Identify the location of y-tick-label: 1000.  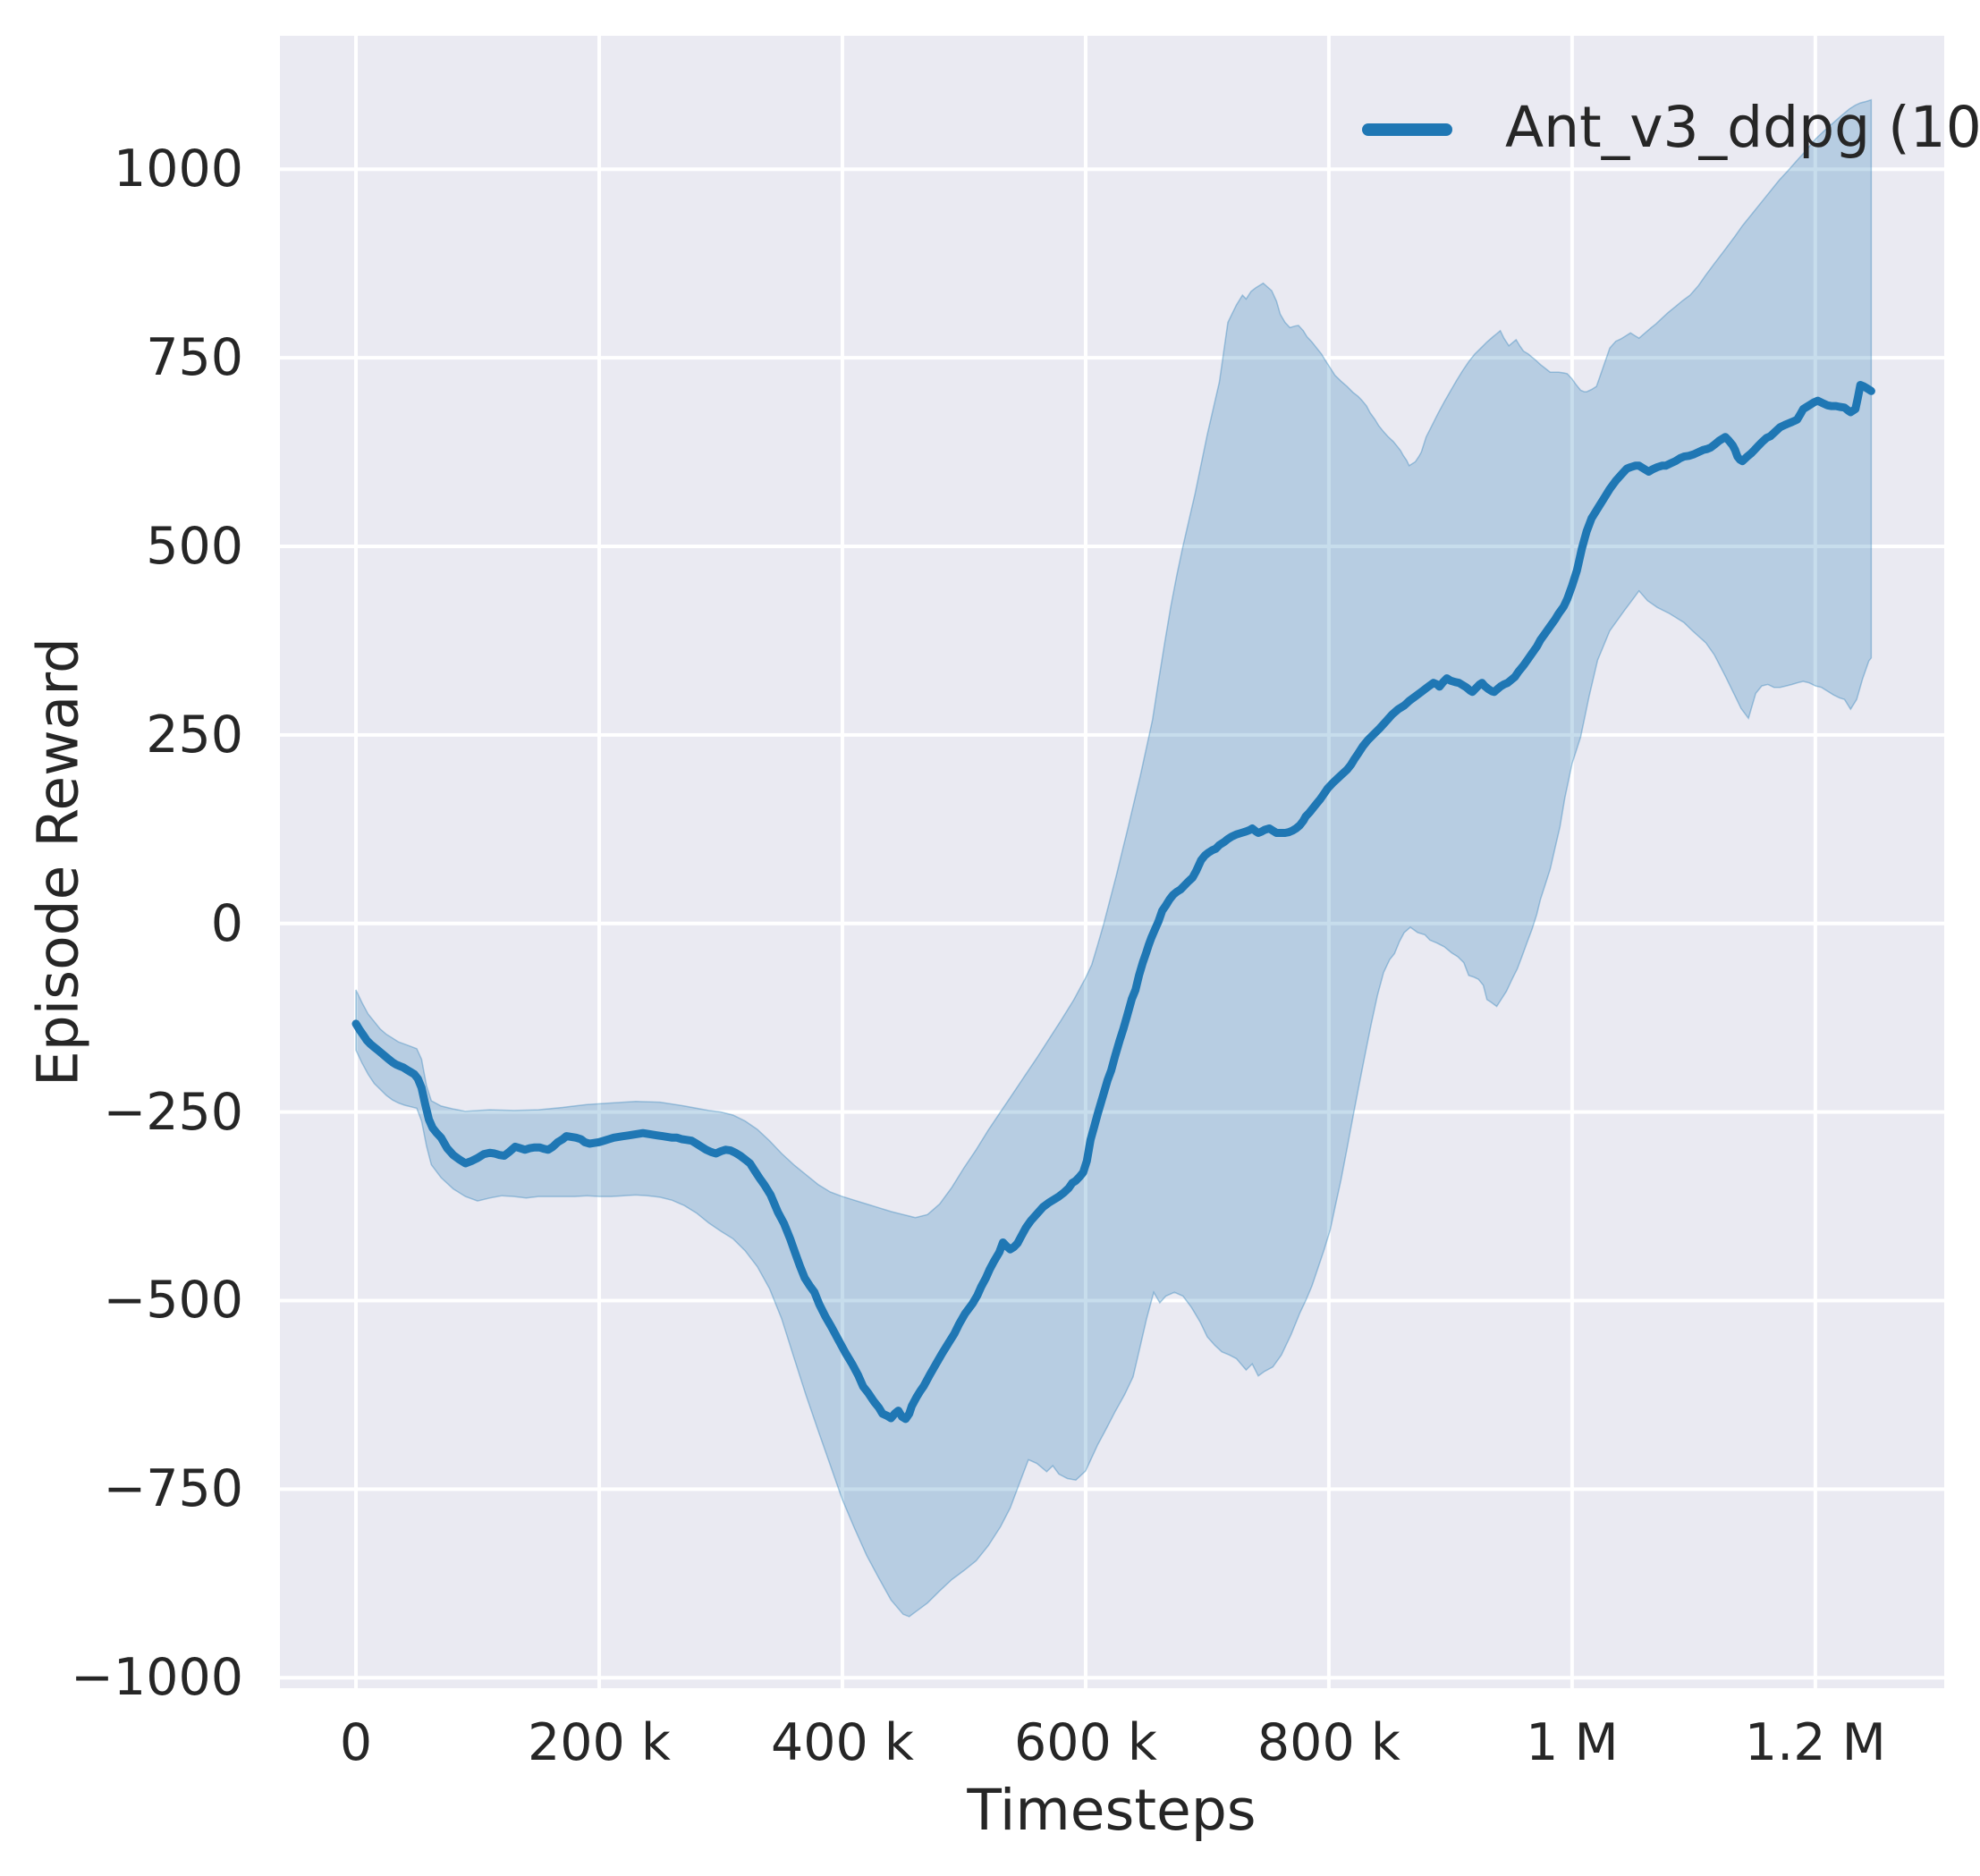
(178, 169).